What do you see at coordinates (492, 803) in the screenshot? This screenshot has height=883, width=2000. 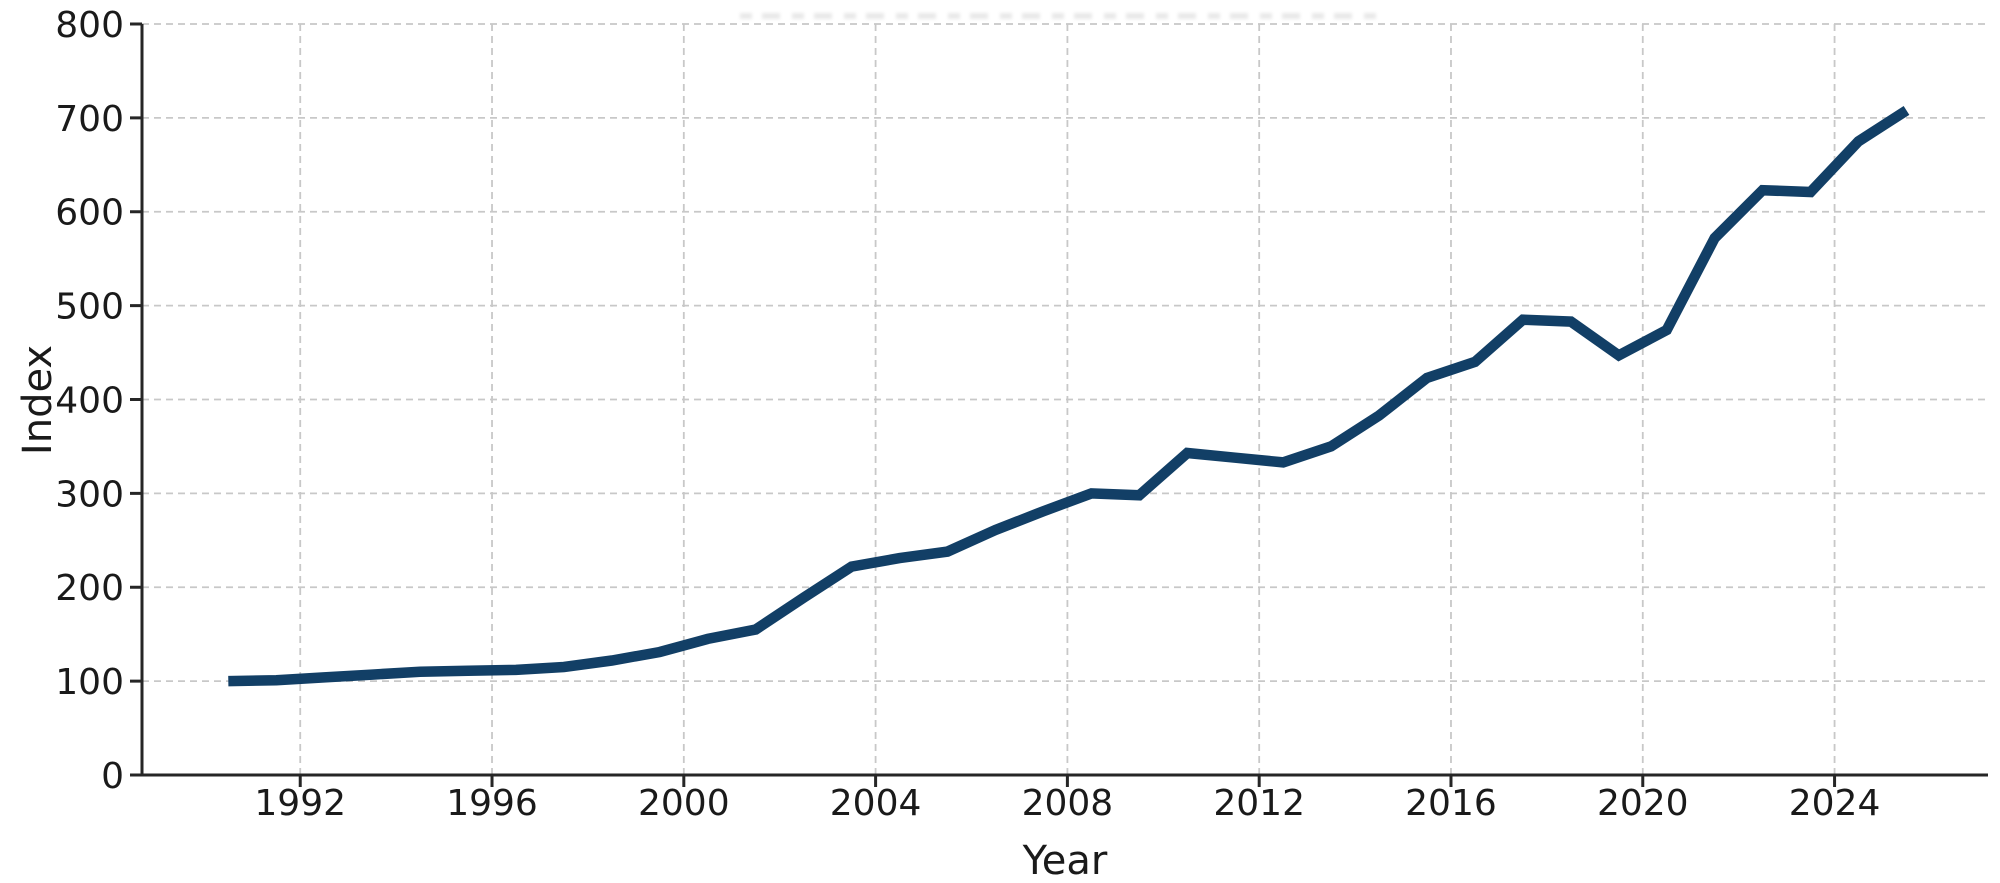 I see `x-tick-label: 1996` at bounding box center [492, 803].